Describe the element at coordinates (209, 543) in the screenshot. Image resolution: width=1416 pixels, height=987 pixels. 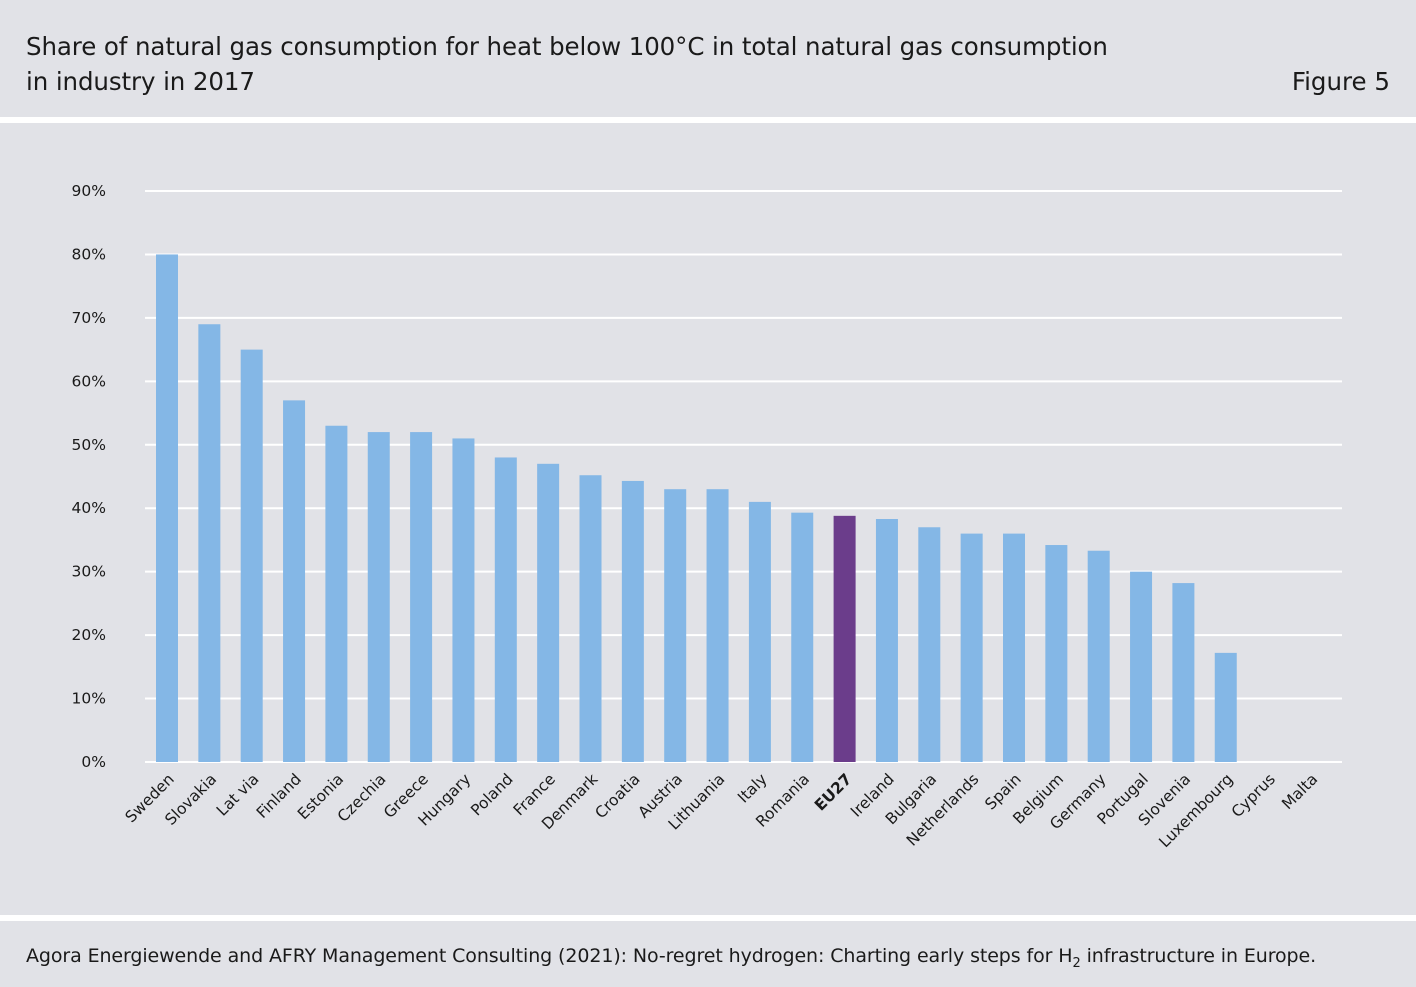
I see `bar-slovakia` at that location.